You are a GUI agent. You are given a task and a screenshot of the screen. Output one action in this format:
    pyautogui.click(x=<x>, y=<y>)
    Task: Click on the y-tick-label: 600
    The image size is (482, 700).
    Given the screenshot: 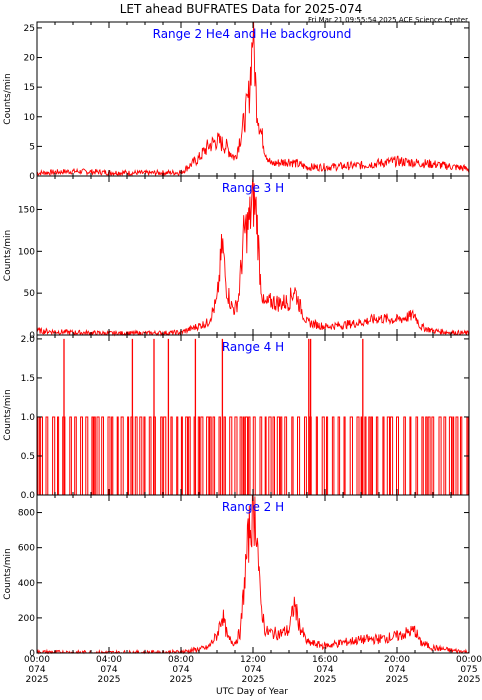 What is the action you would take?
    pyautogui.click(x=26, y=549)
    